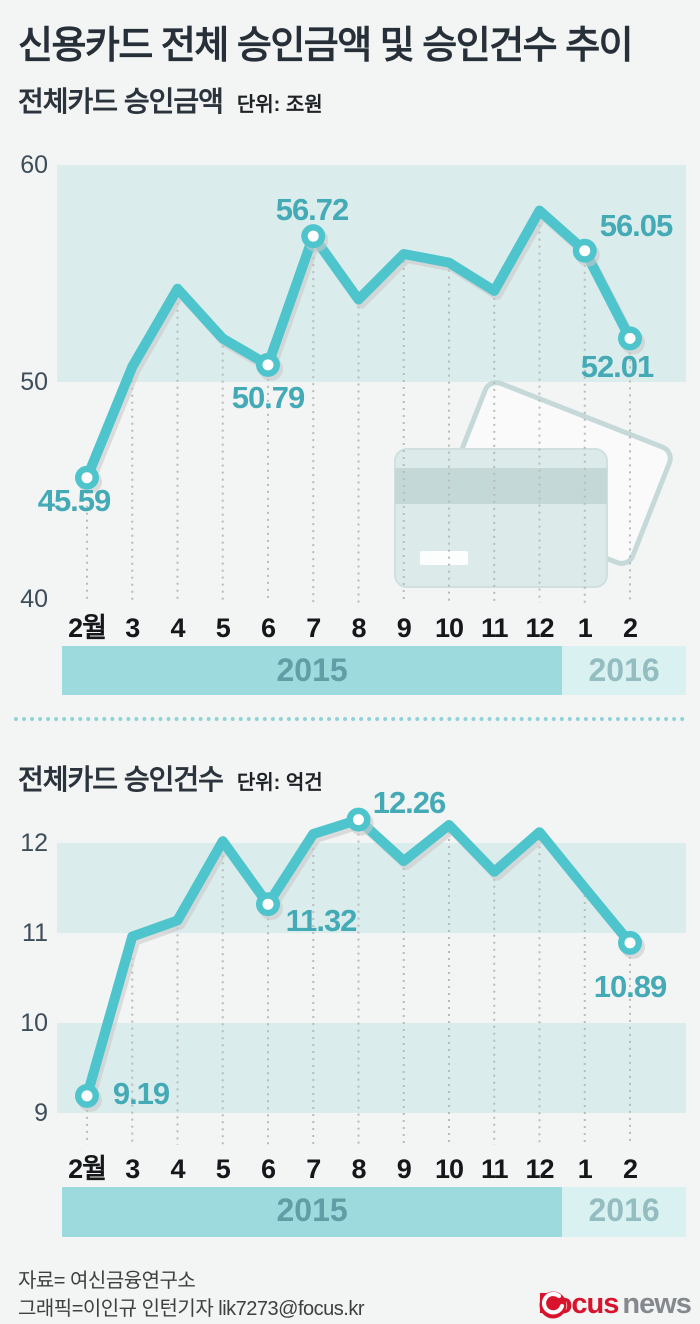 The width and height of the screenshot is (700, 1324). I want to click on value-label: 12.26, so click(409, 802).